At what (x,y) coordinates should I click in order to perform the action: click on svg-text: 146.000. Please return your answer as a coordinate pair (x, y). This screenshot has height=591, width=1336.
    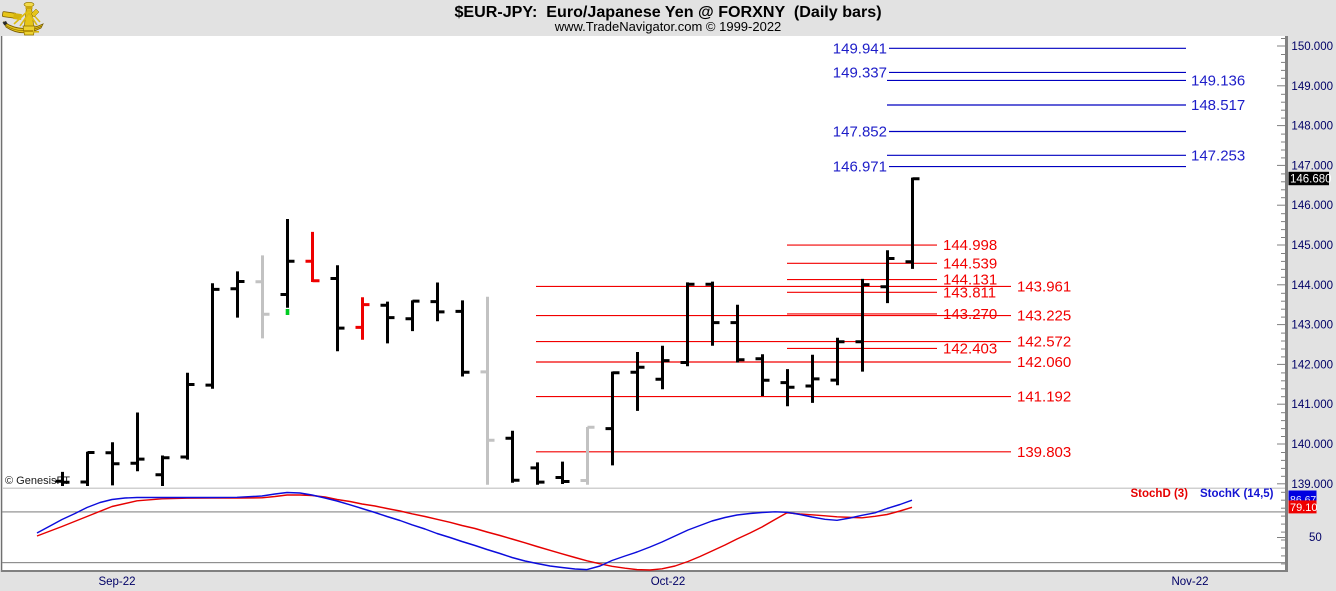
    Looking at the image, I should click on (1312, 206).